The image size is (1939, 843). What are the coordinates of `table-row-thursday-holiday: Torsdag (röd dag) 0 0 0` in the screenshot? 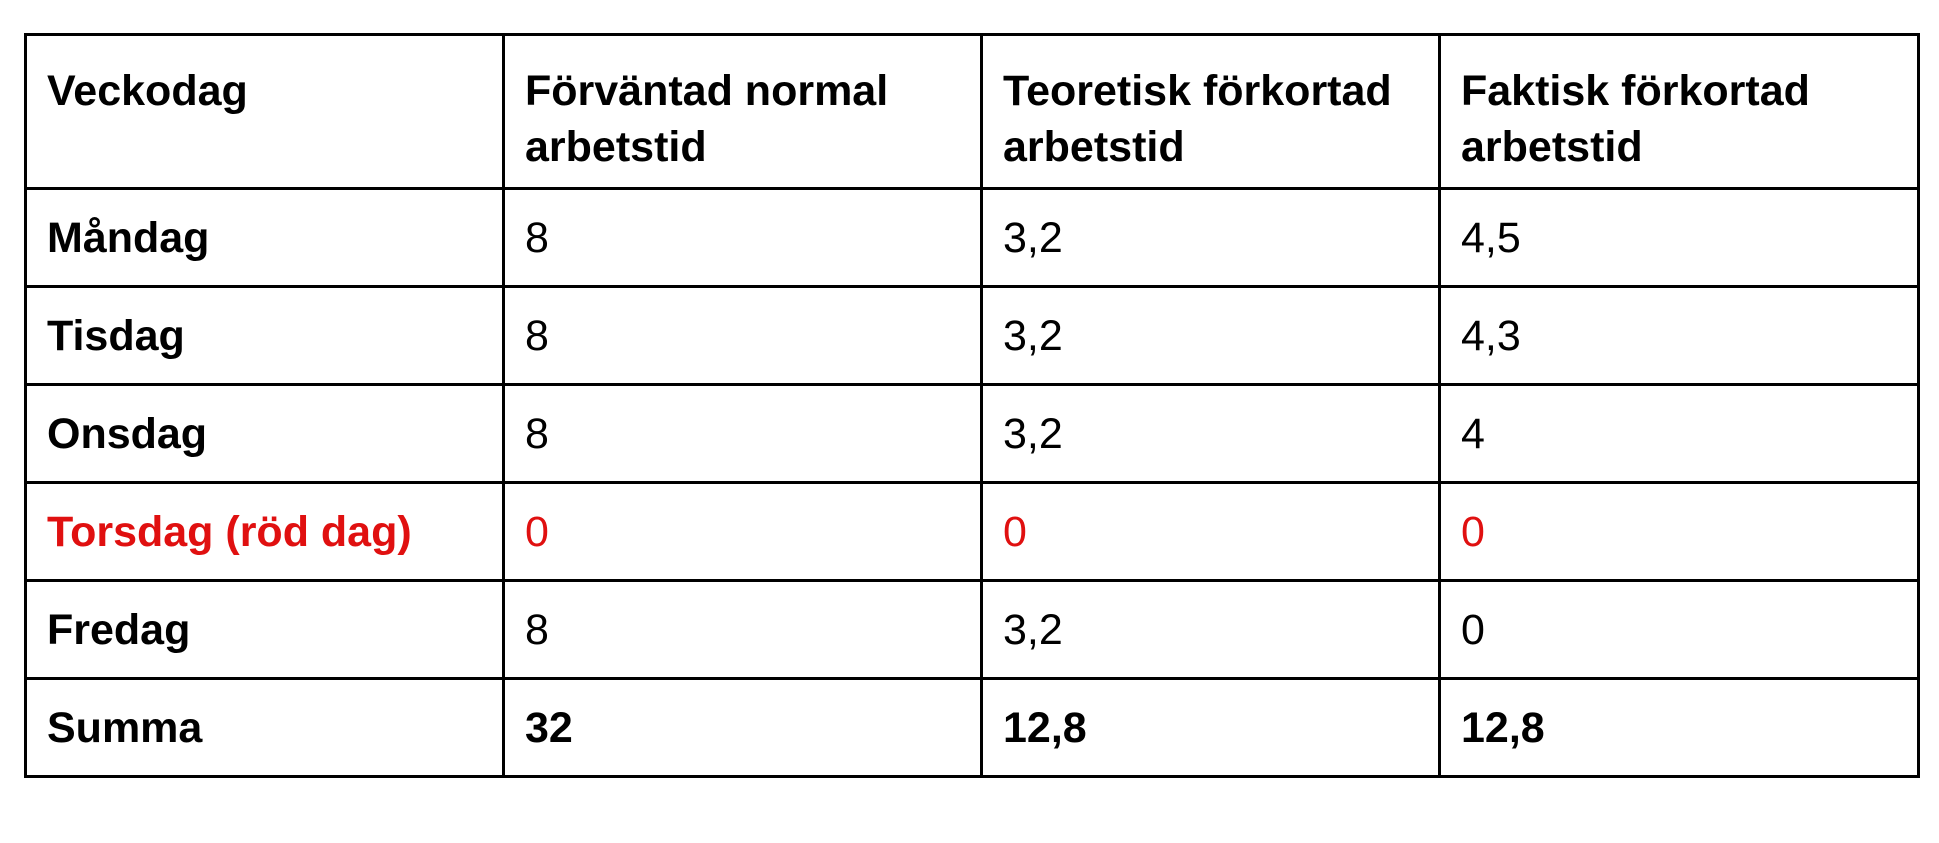 It's located at (972, 531).